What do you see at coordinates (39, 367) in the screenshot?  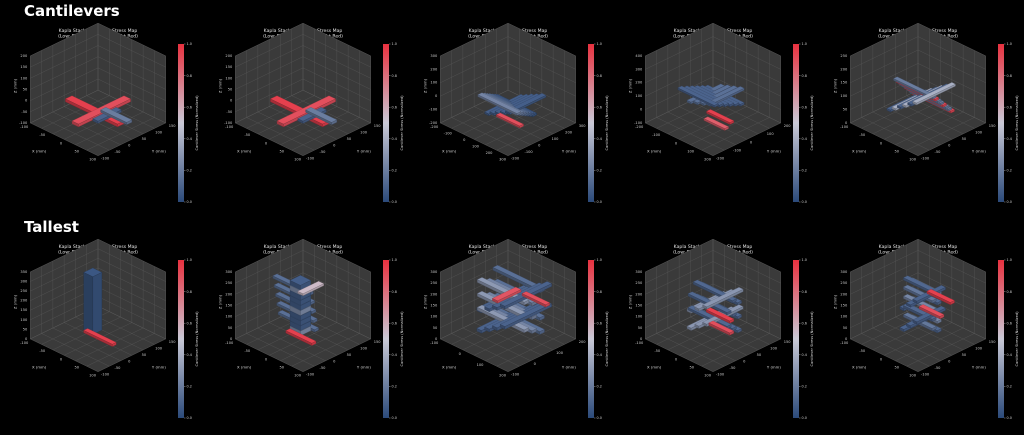 I see `x-axis-label: X (mm)` at bounding box center [39, 367].